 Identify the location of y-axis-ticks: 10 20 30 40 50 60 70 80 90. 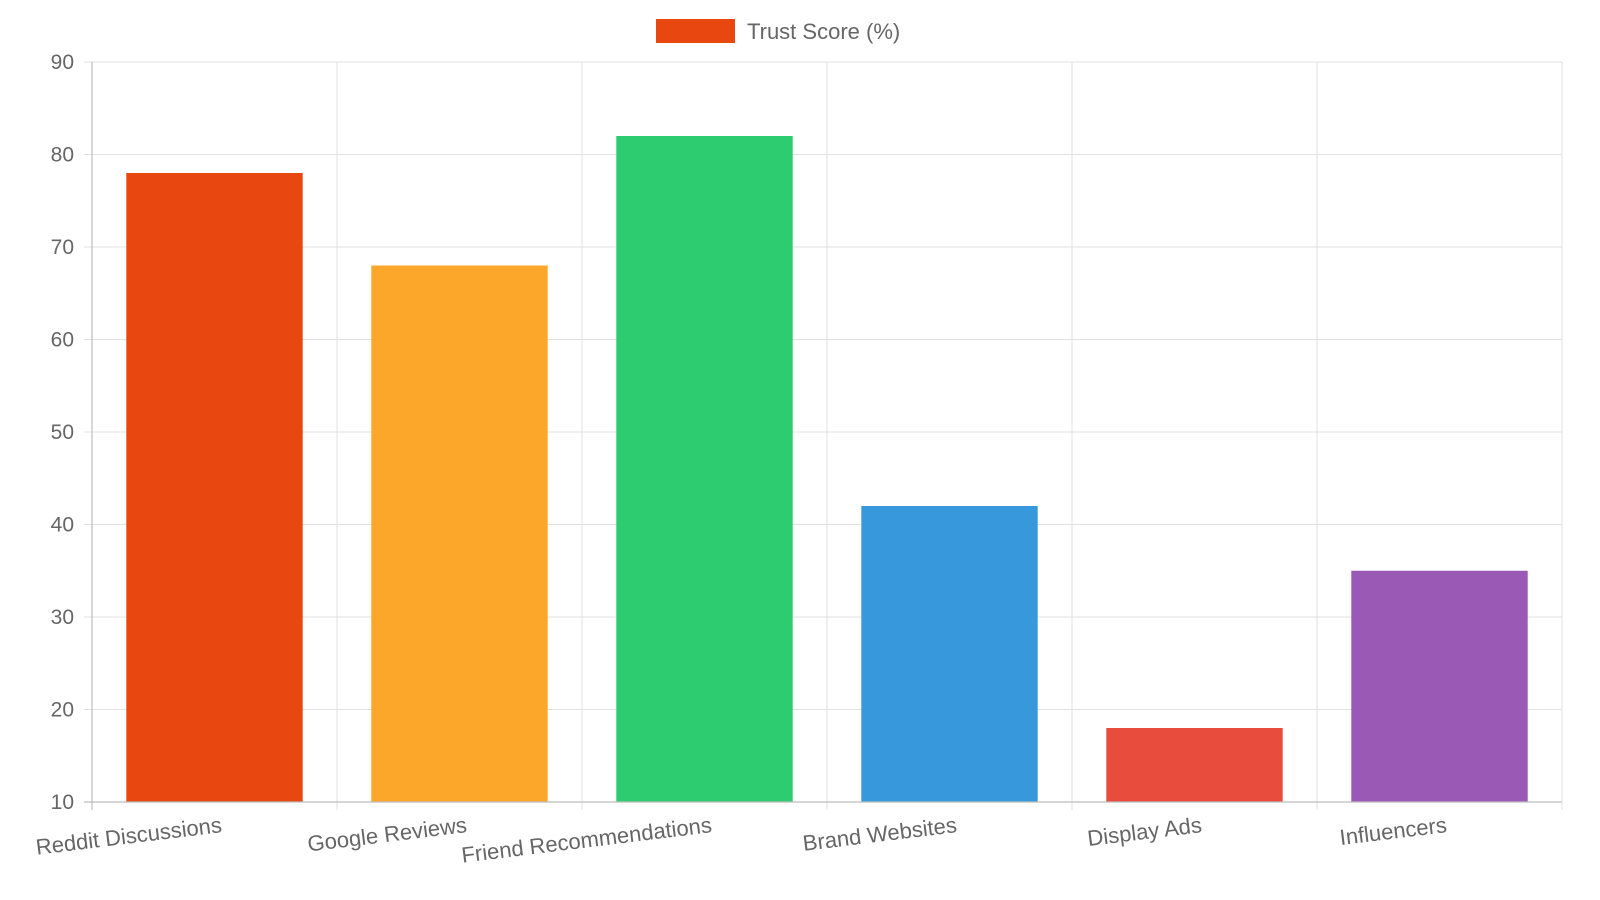
(62, 432).